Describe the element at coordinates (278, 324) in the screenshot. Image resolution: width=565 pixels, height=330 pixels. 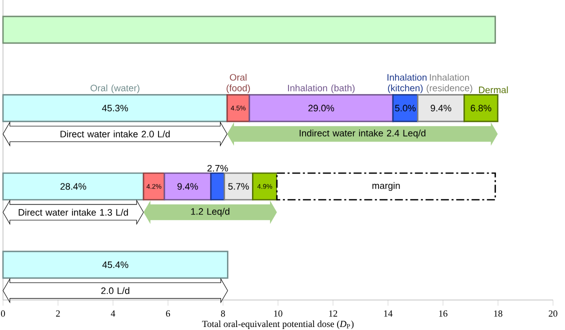
I see `x-axis-title: Total oral-equivalent potential dose (D$_{P}$)` at that location.